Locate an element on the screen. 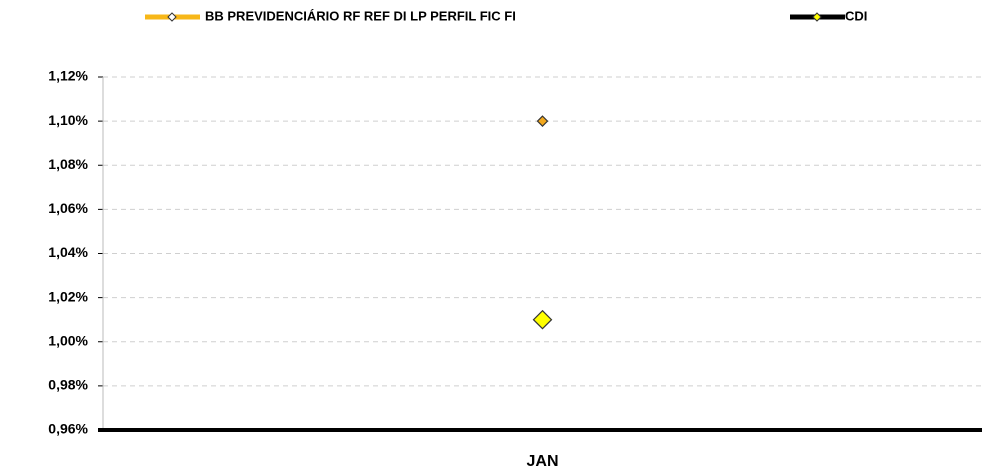  y-tick-label: 1,12% is located at coordinates (68, 76).